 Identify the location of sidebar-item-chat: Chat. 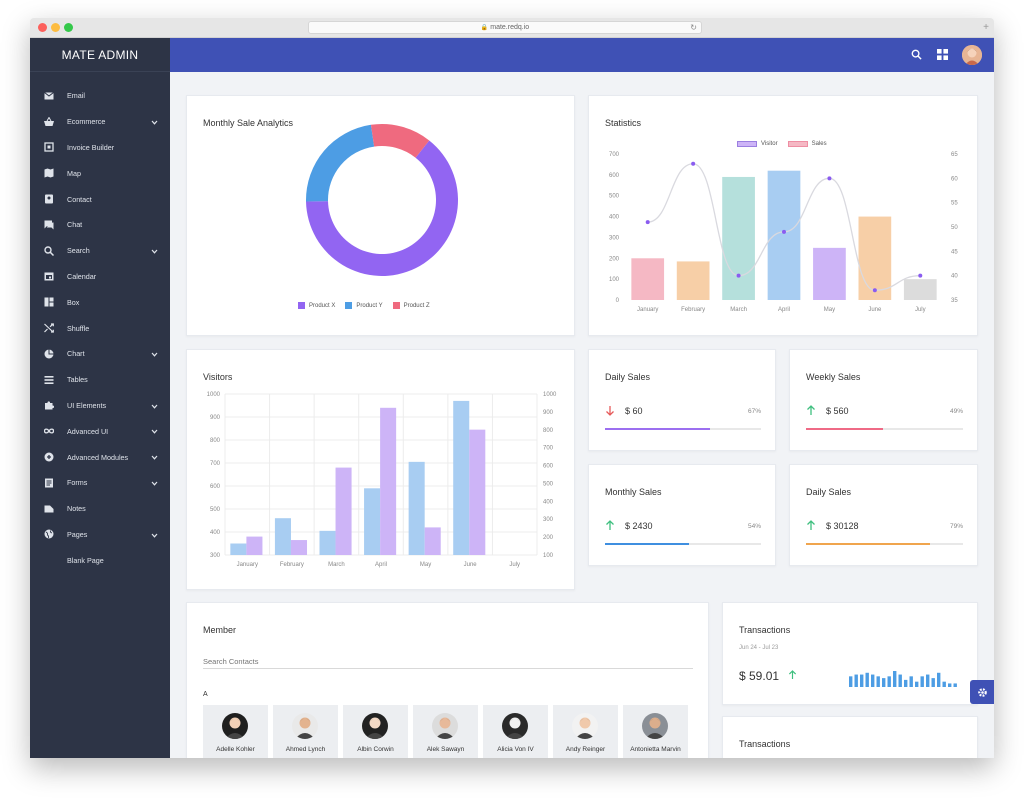
(100, 225).